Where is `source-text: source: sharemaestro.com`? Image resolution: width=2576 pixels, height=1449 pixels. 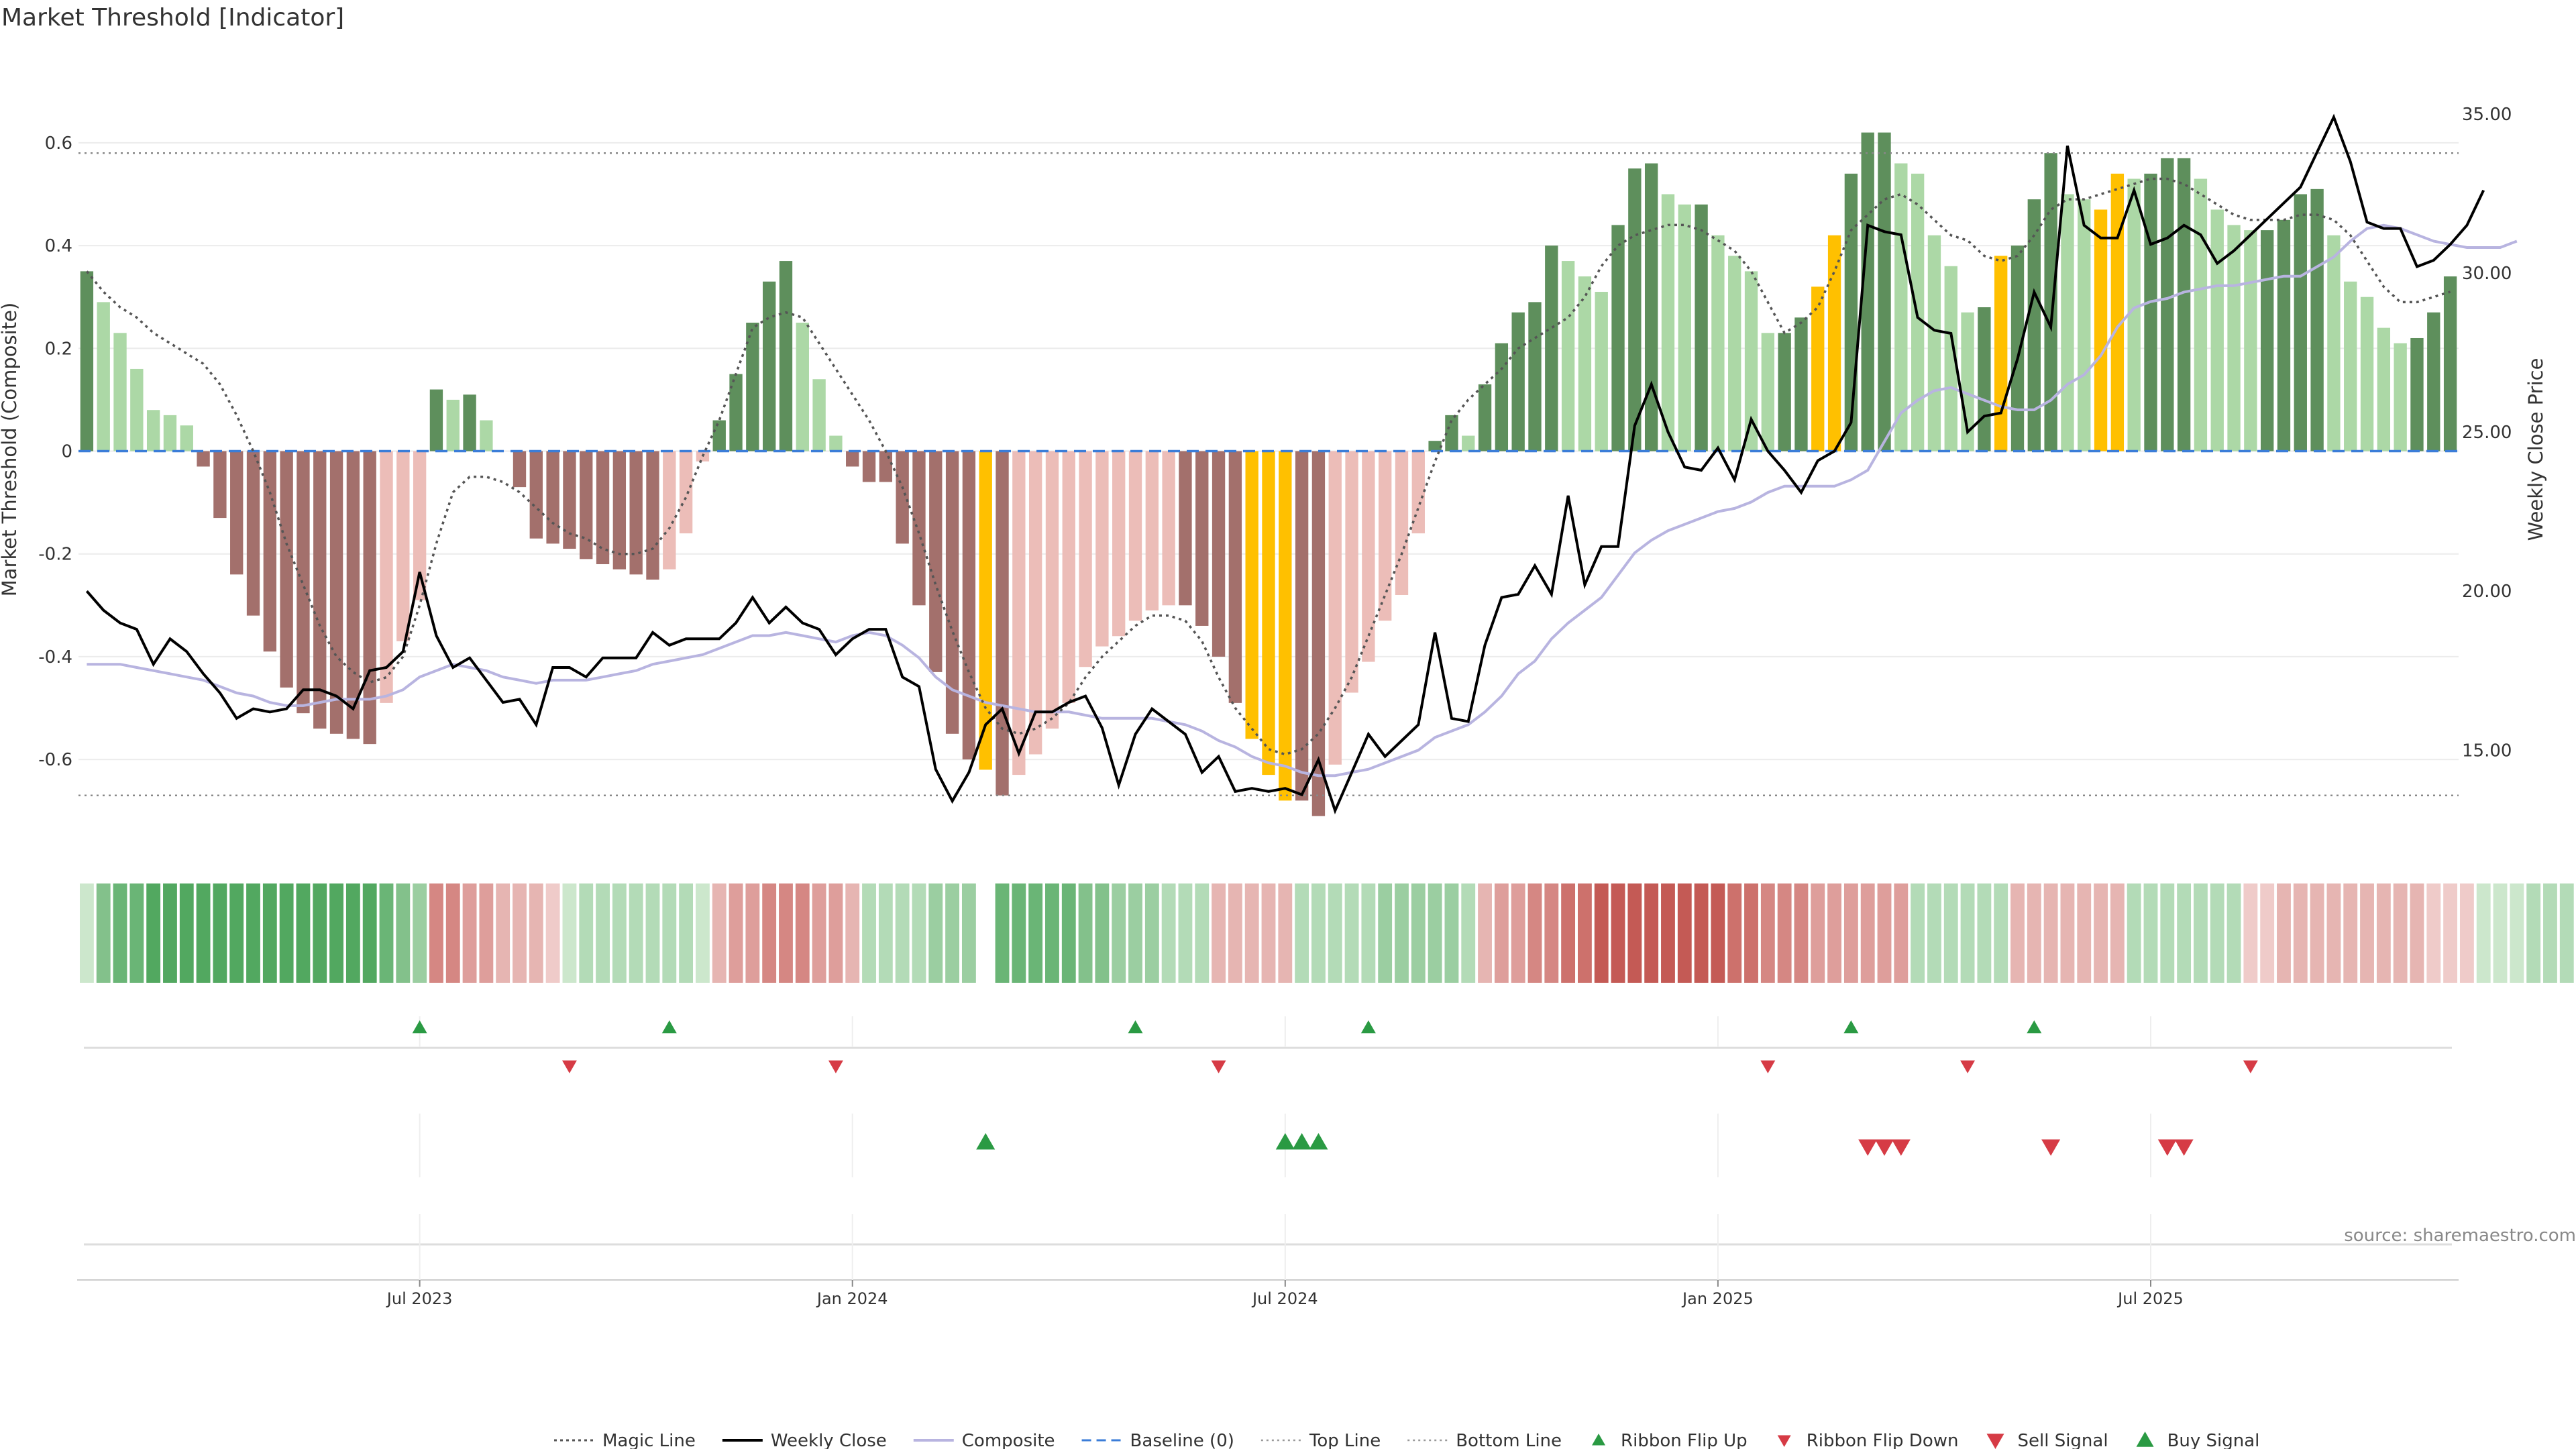 source-text: source: sharemaestro.com is located at coordinates (2460, 1236).